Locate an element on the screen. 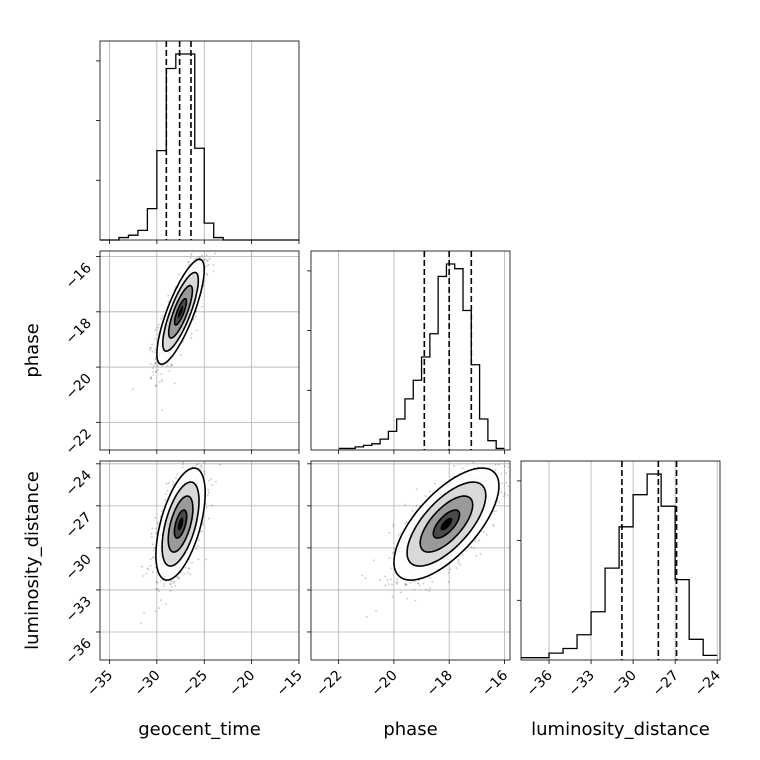 This screenshot has width=760, height=760. x-axis-label-phase: phase is located at coordinates (410, 729).